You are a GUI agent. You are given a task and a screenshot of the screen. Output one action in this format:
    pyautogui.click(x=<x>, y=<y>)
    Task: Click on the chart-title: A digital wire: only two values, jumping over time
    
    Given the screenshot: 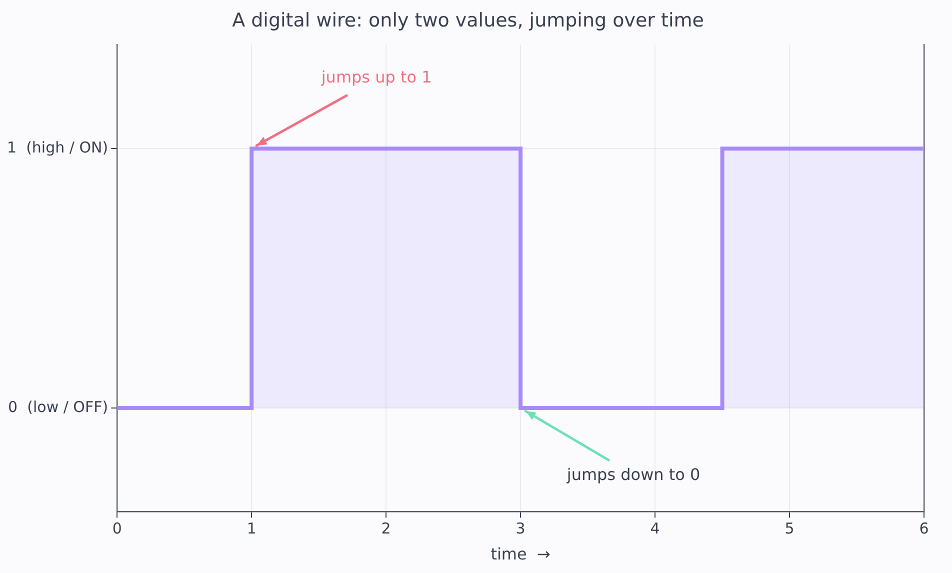 What is the action you would take?
    pyautogui.click(x=468, y=20)
    